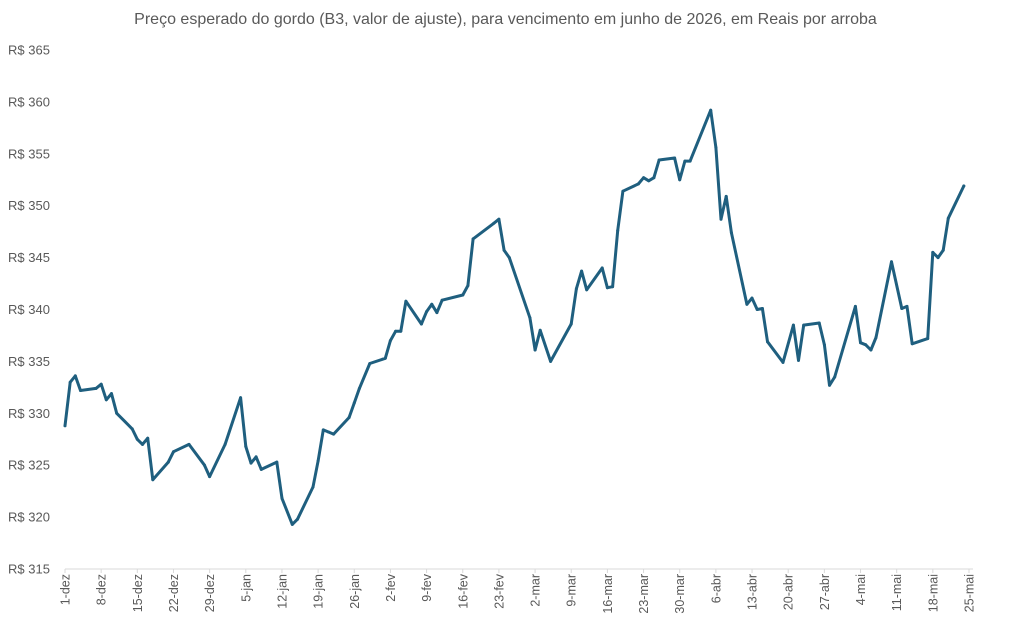 Image resolution: width=1011 pixels, height=629 pixels. What do you see at coordinates (29, 205) in the screenshot?
I see `y-tick-label: R$ 350` at bounding box center [29, 205].